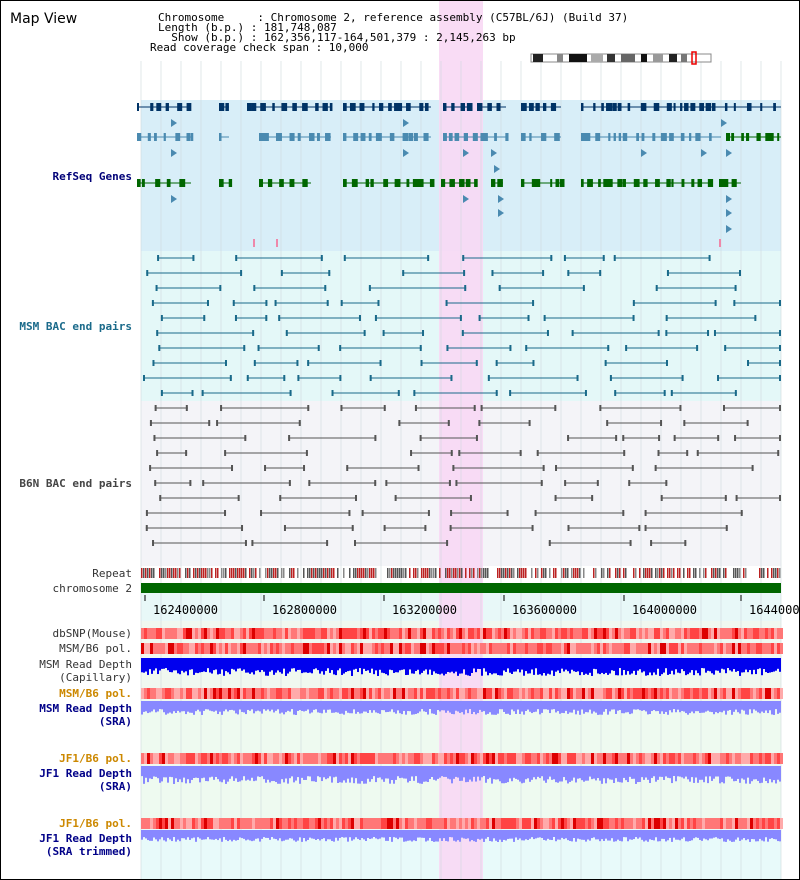  I want to click on track-label-msm-bac: MSM BAC end pairs, so click(75, 326).